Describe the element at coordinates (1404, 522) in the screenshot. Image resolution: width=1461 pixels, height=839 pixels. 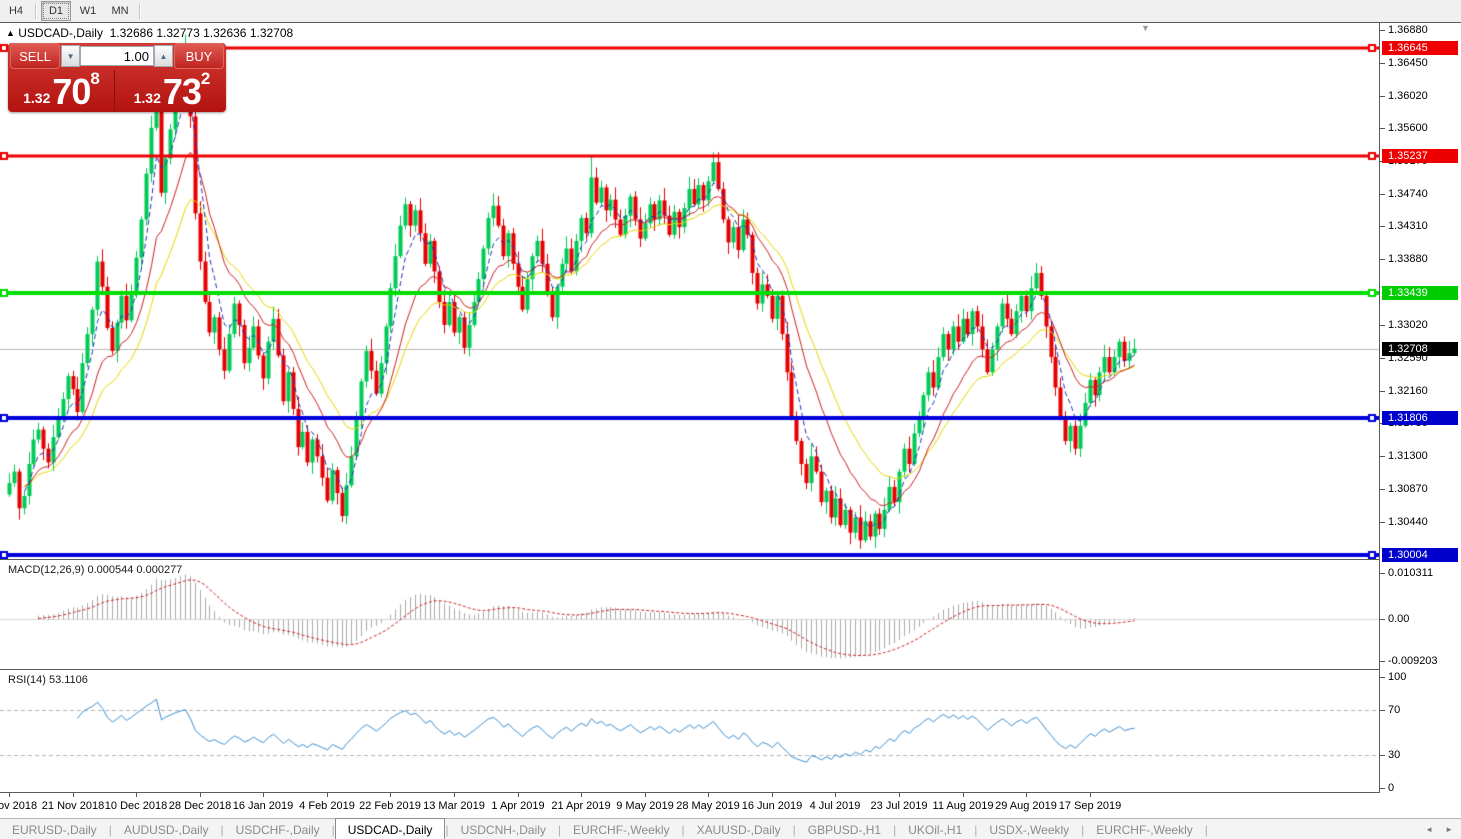
I see `price-scale-label: 1.30440` at that location.